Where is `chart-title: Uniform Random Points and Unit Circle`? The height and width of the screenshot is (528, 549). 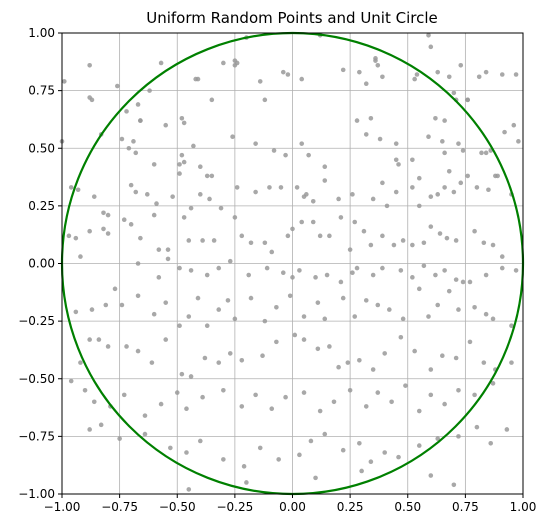 chart-title: Uniform Random Points and Unit Circle is located at coordinates (292, 18).